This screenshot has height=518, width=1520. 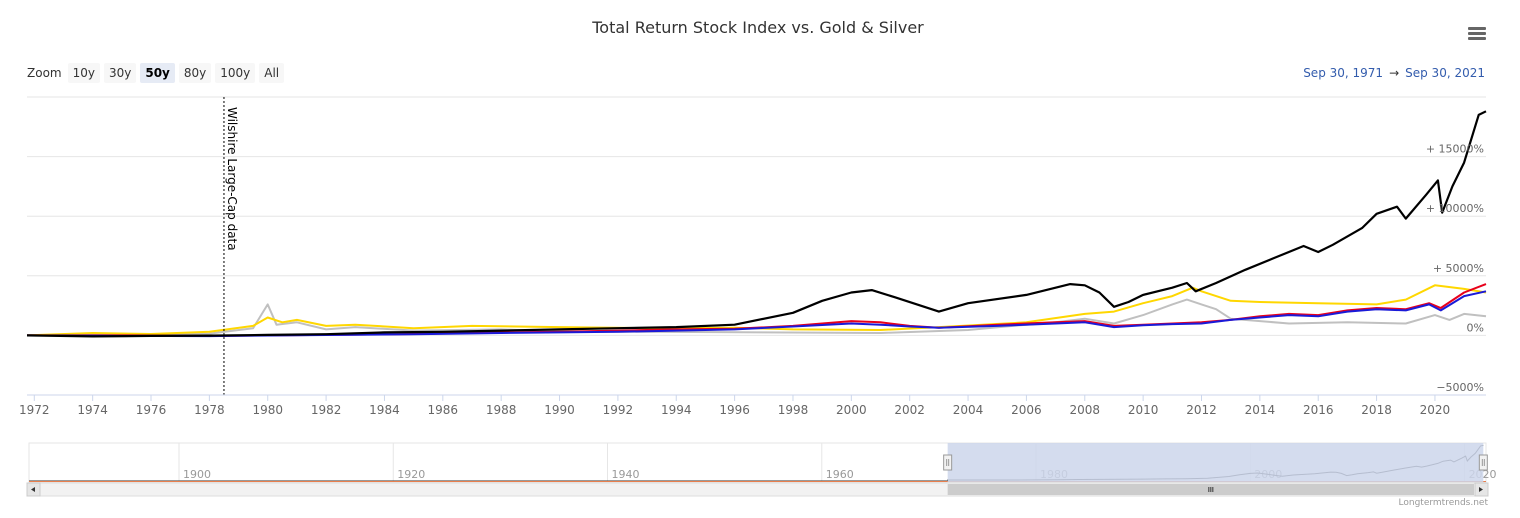 What do you see at coordinates (120, 73) in the screenshot?
I see `zoom-30y-button: 30y` at bounding box center [120, 73].